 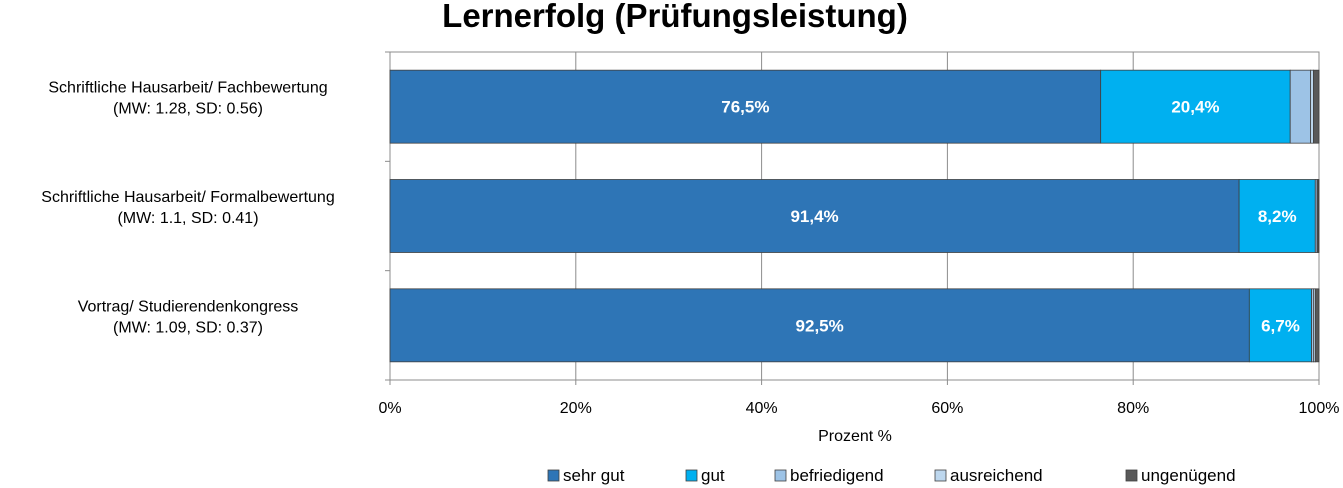 What do you see at coordinates (1188, 475) in the screenshot?
I see `legend-label: ungenügend` at bounding box center [1188, 475].